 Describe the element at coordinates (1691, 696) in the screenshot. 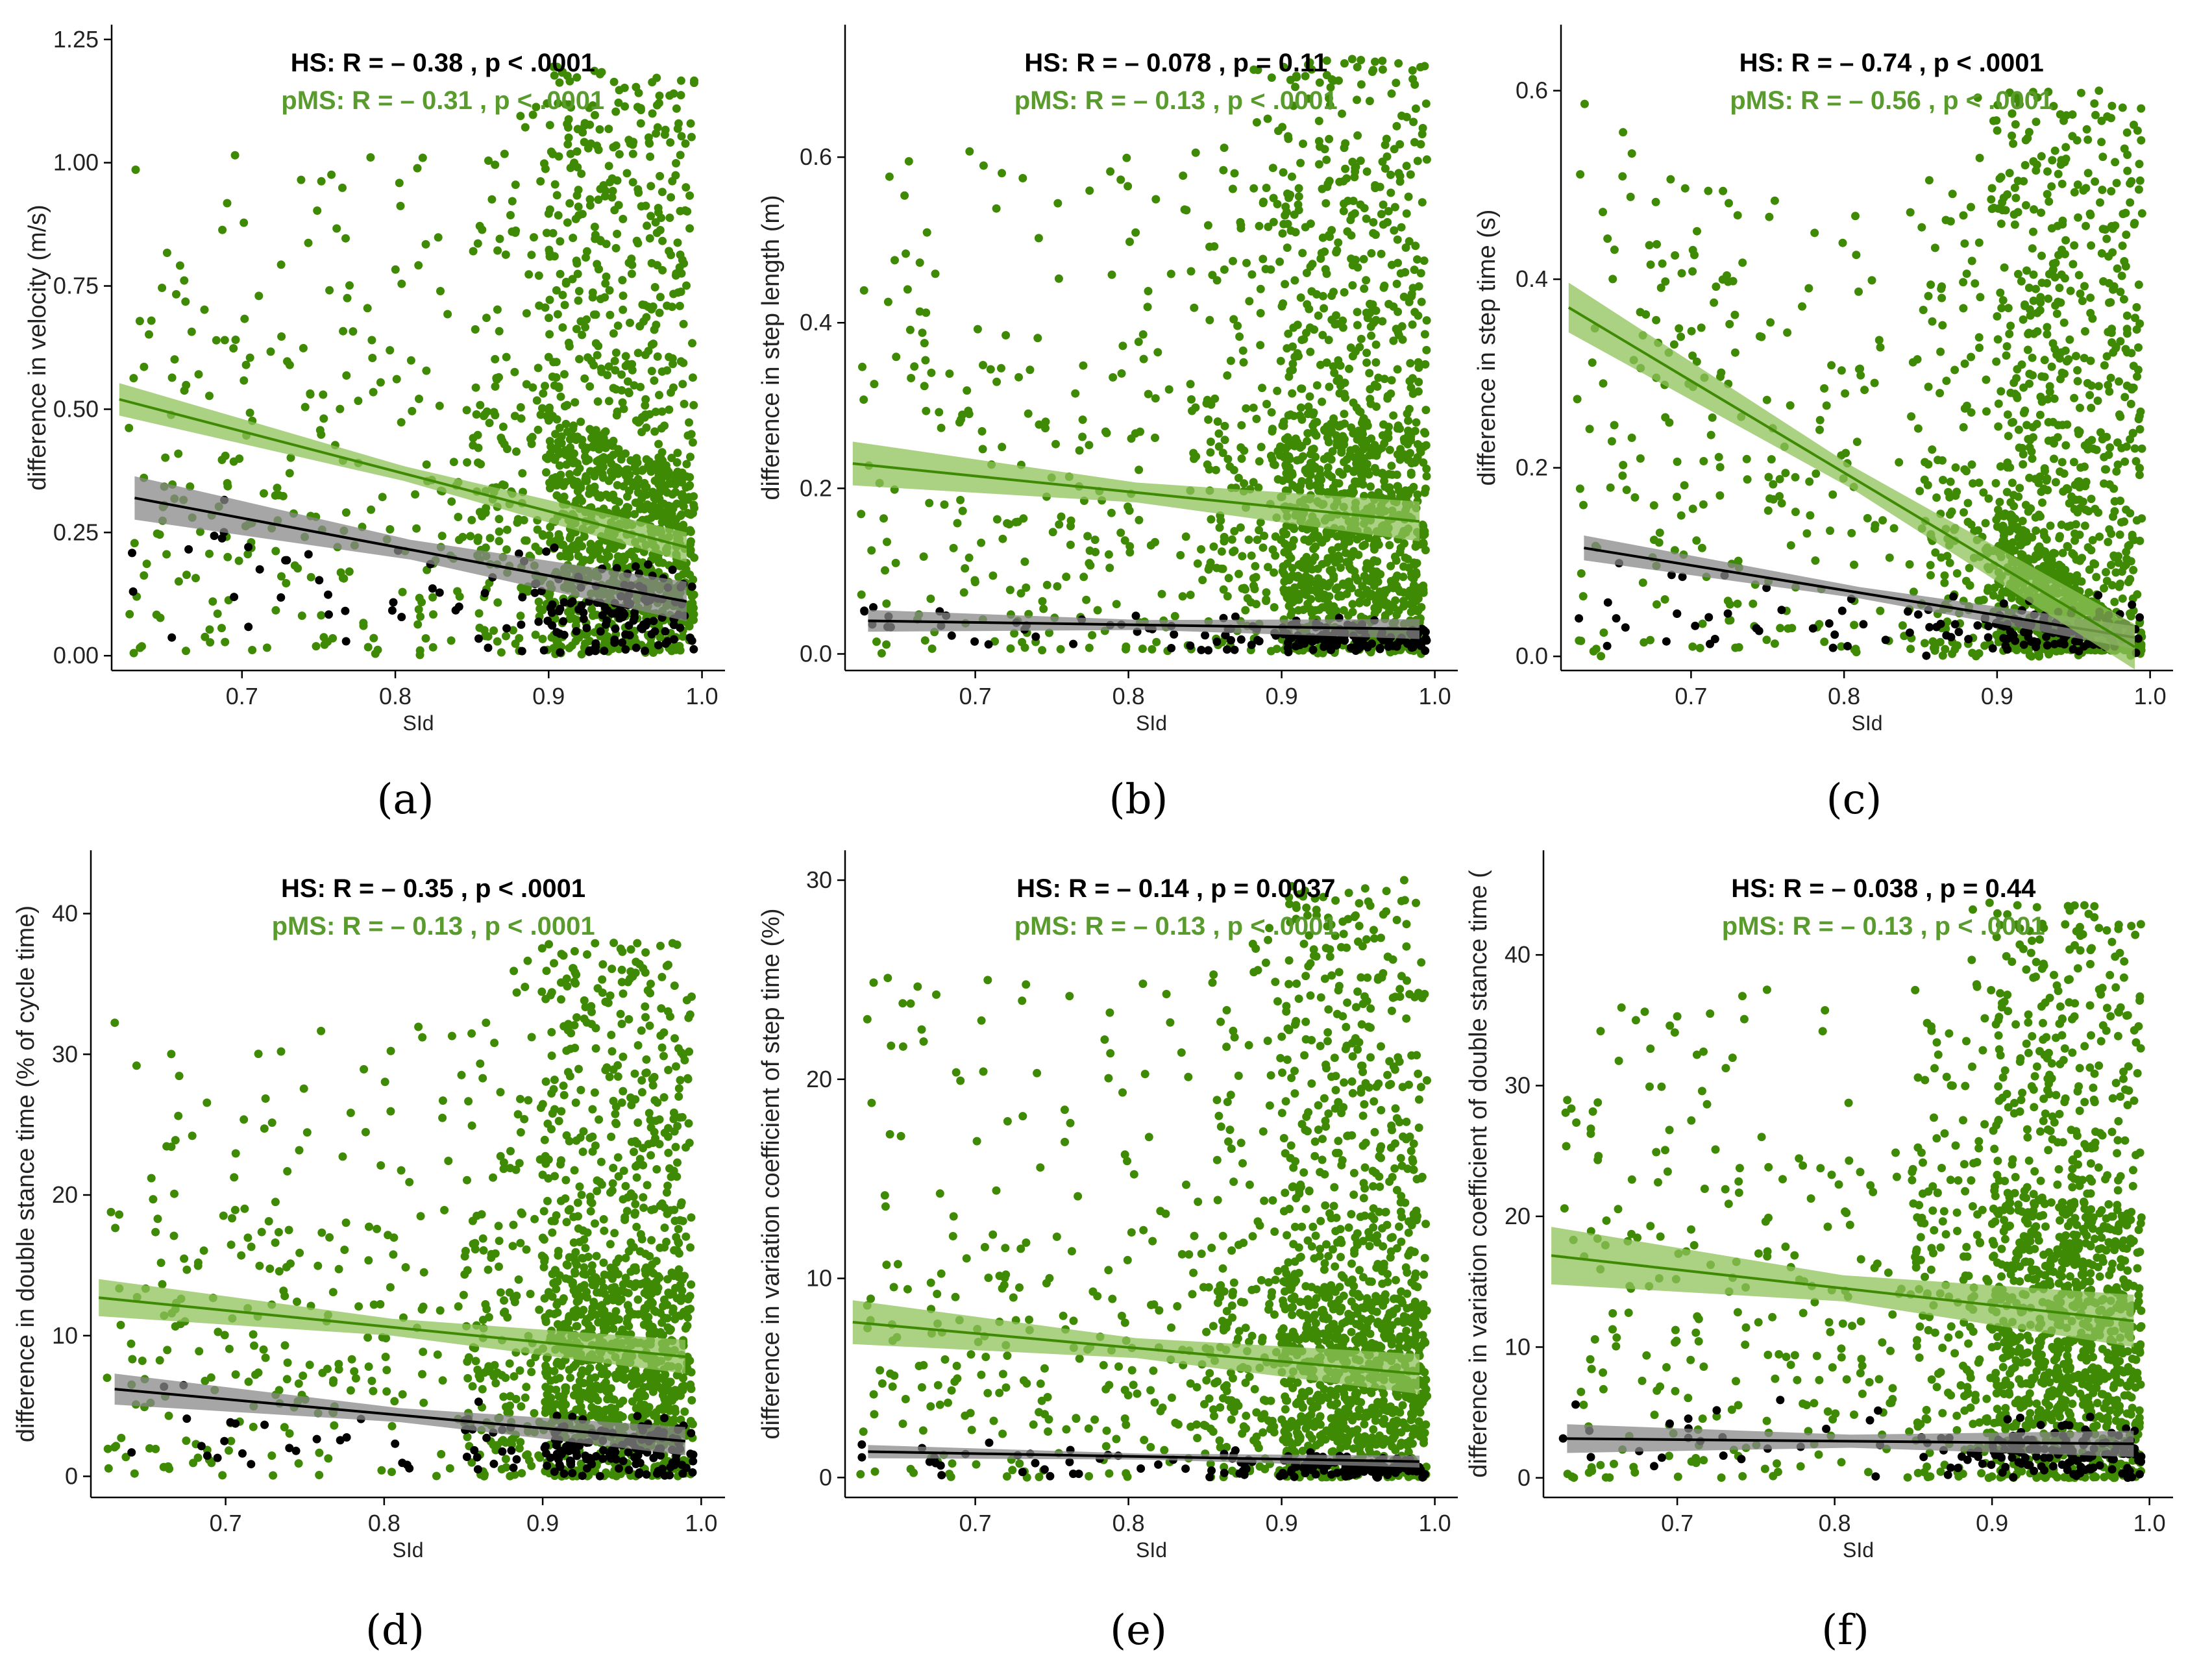

I see `x-tick-label: 0.7` at that location.